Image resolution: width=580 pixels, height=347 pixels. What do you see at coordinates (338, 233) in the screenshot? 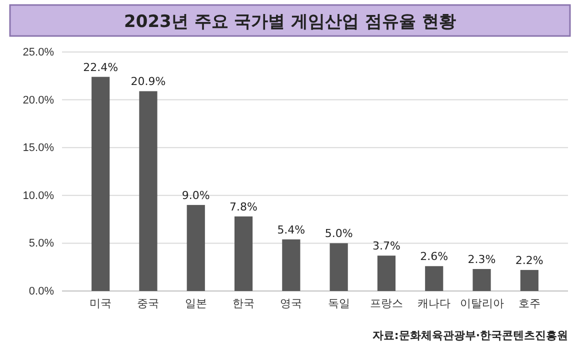
I see `data-label: 5.0%` at bounding box center [338, 233].